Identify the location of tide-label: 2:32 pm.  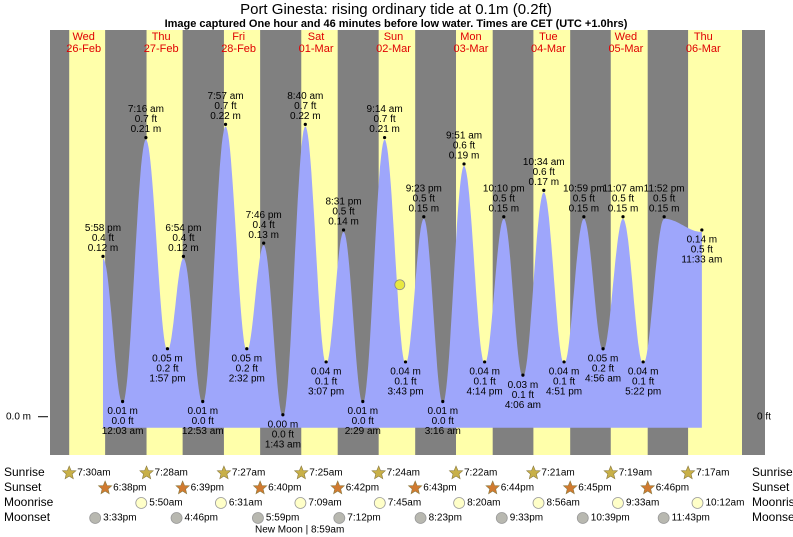
(247, 378).